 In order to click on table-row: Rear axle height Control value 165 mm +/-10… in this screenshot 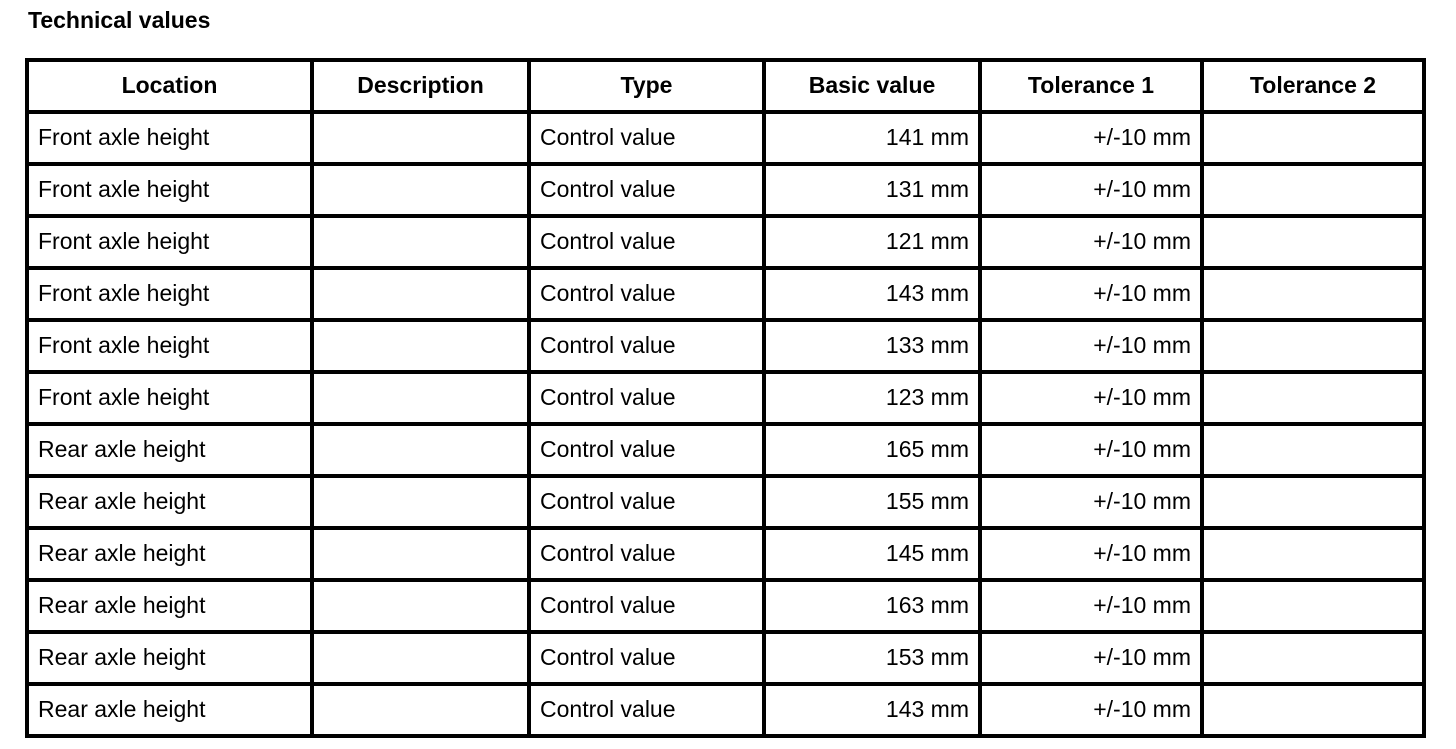, I will do `click(725, 449)`.